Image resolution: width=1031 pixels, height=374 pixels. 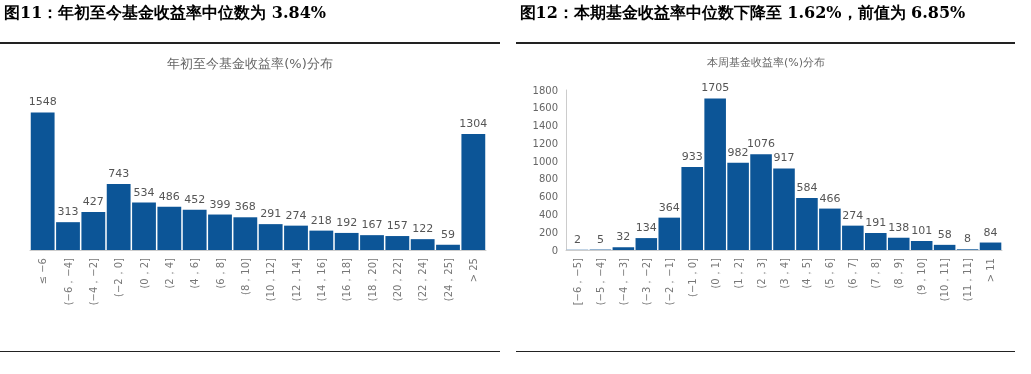 I want to click on x-tick-label: (4，5], so click(x=806, y=273).